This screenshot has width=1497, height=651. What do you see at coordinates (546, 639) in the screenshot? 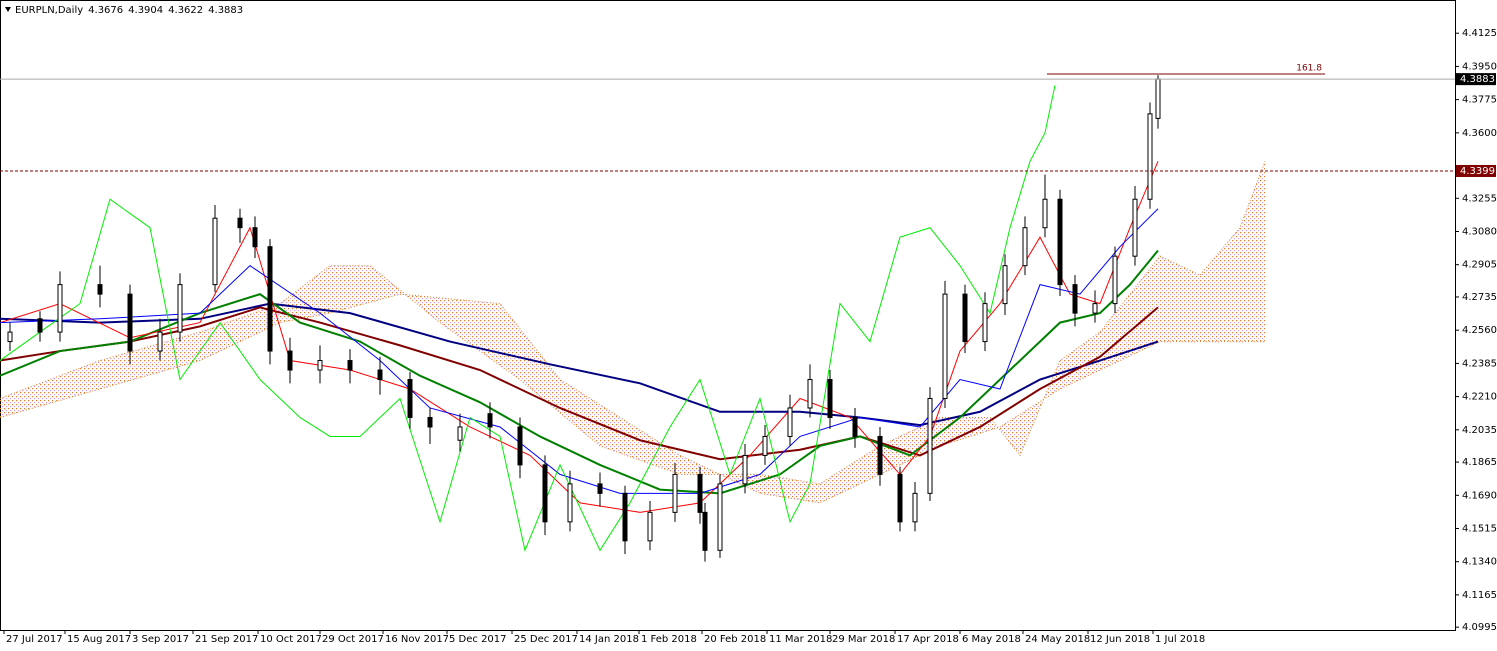
I see `x-tick-label: 25 Dec 2017` at bounding box center [546, 639].